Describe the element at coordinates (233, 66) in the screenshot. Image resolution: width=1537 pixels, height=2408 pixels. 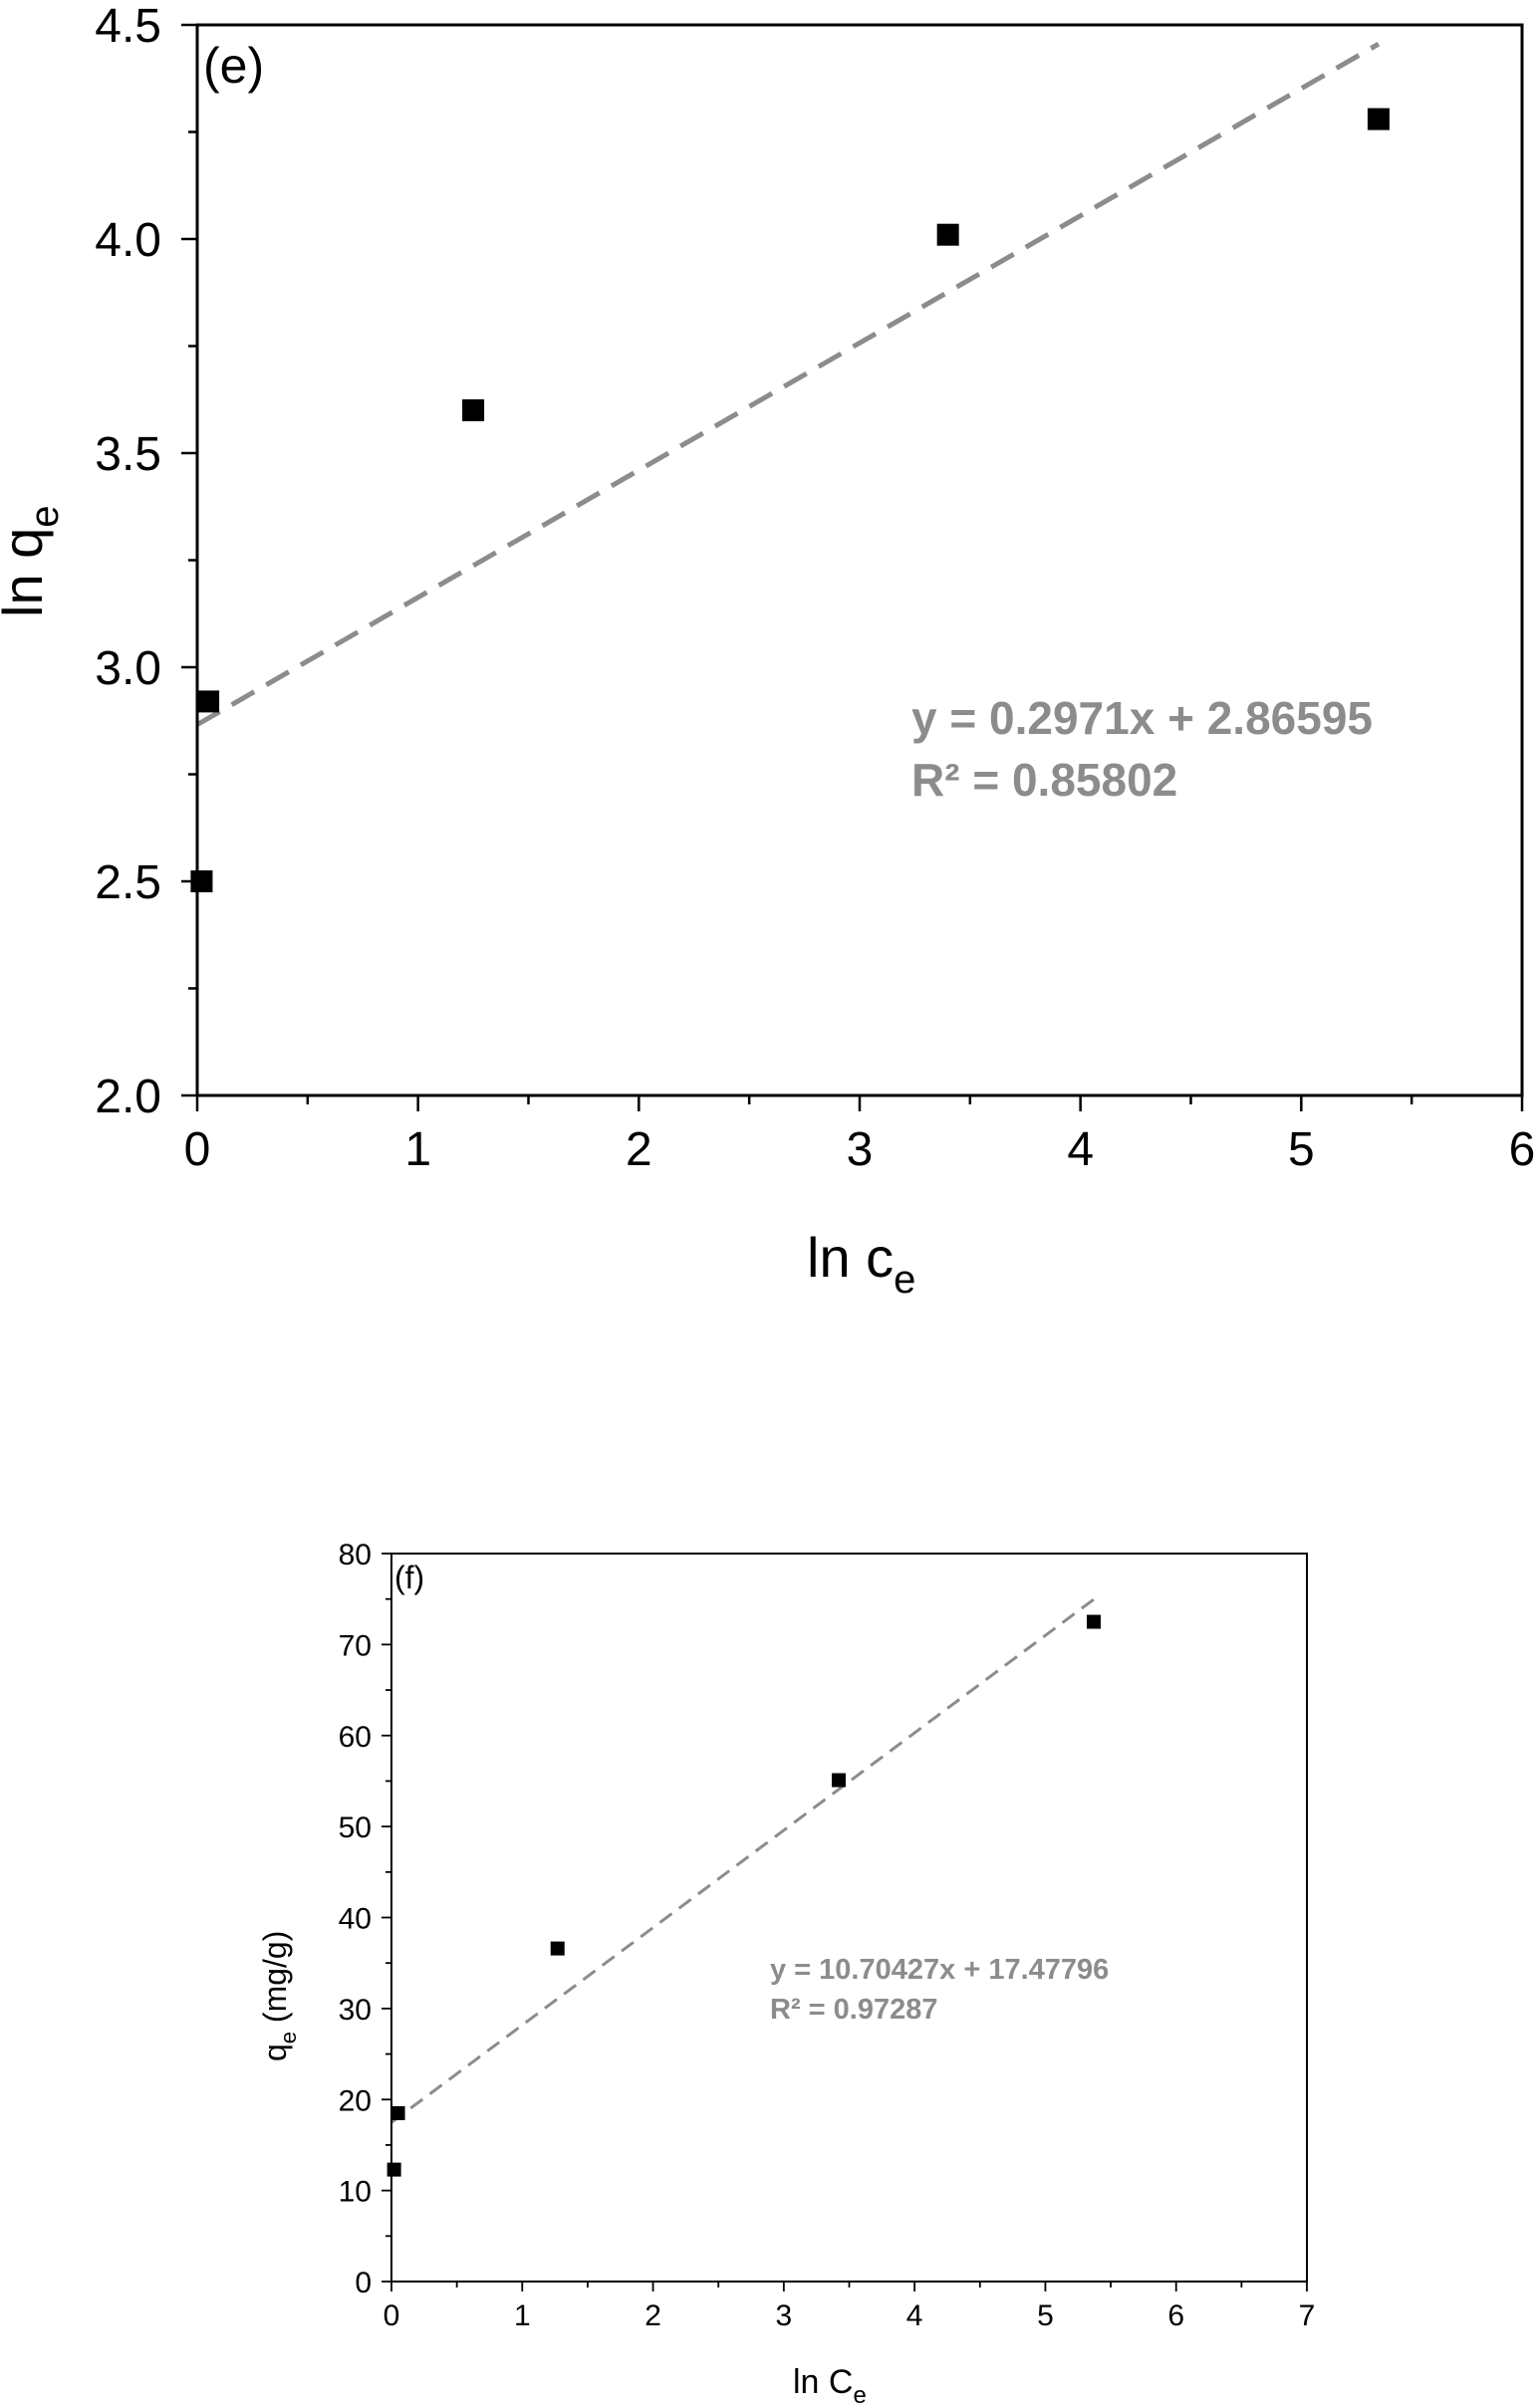
I see `chart-e-panel-label: (e)` at that location.